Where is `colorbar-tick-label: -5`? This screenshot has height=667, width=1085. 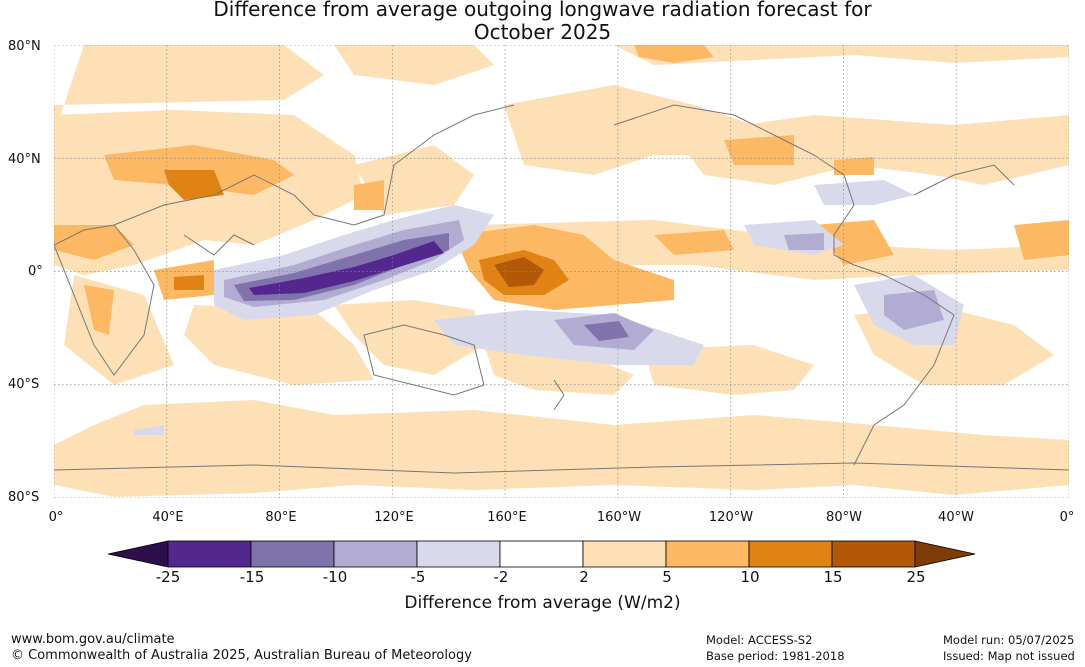 colorbar-tick-label: -5 is located at coordinates (418, 577).